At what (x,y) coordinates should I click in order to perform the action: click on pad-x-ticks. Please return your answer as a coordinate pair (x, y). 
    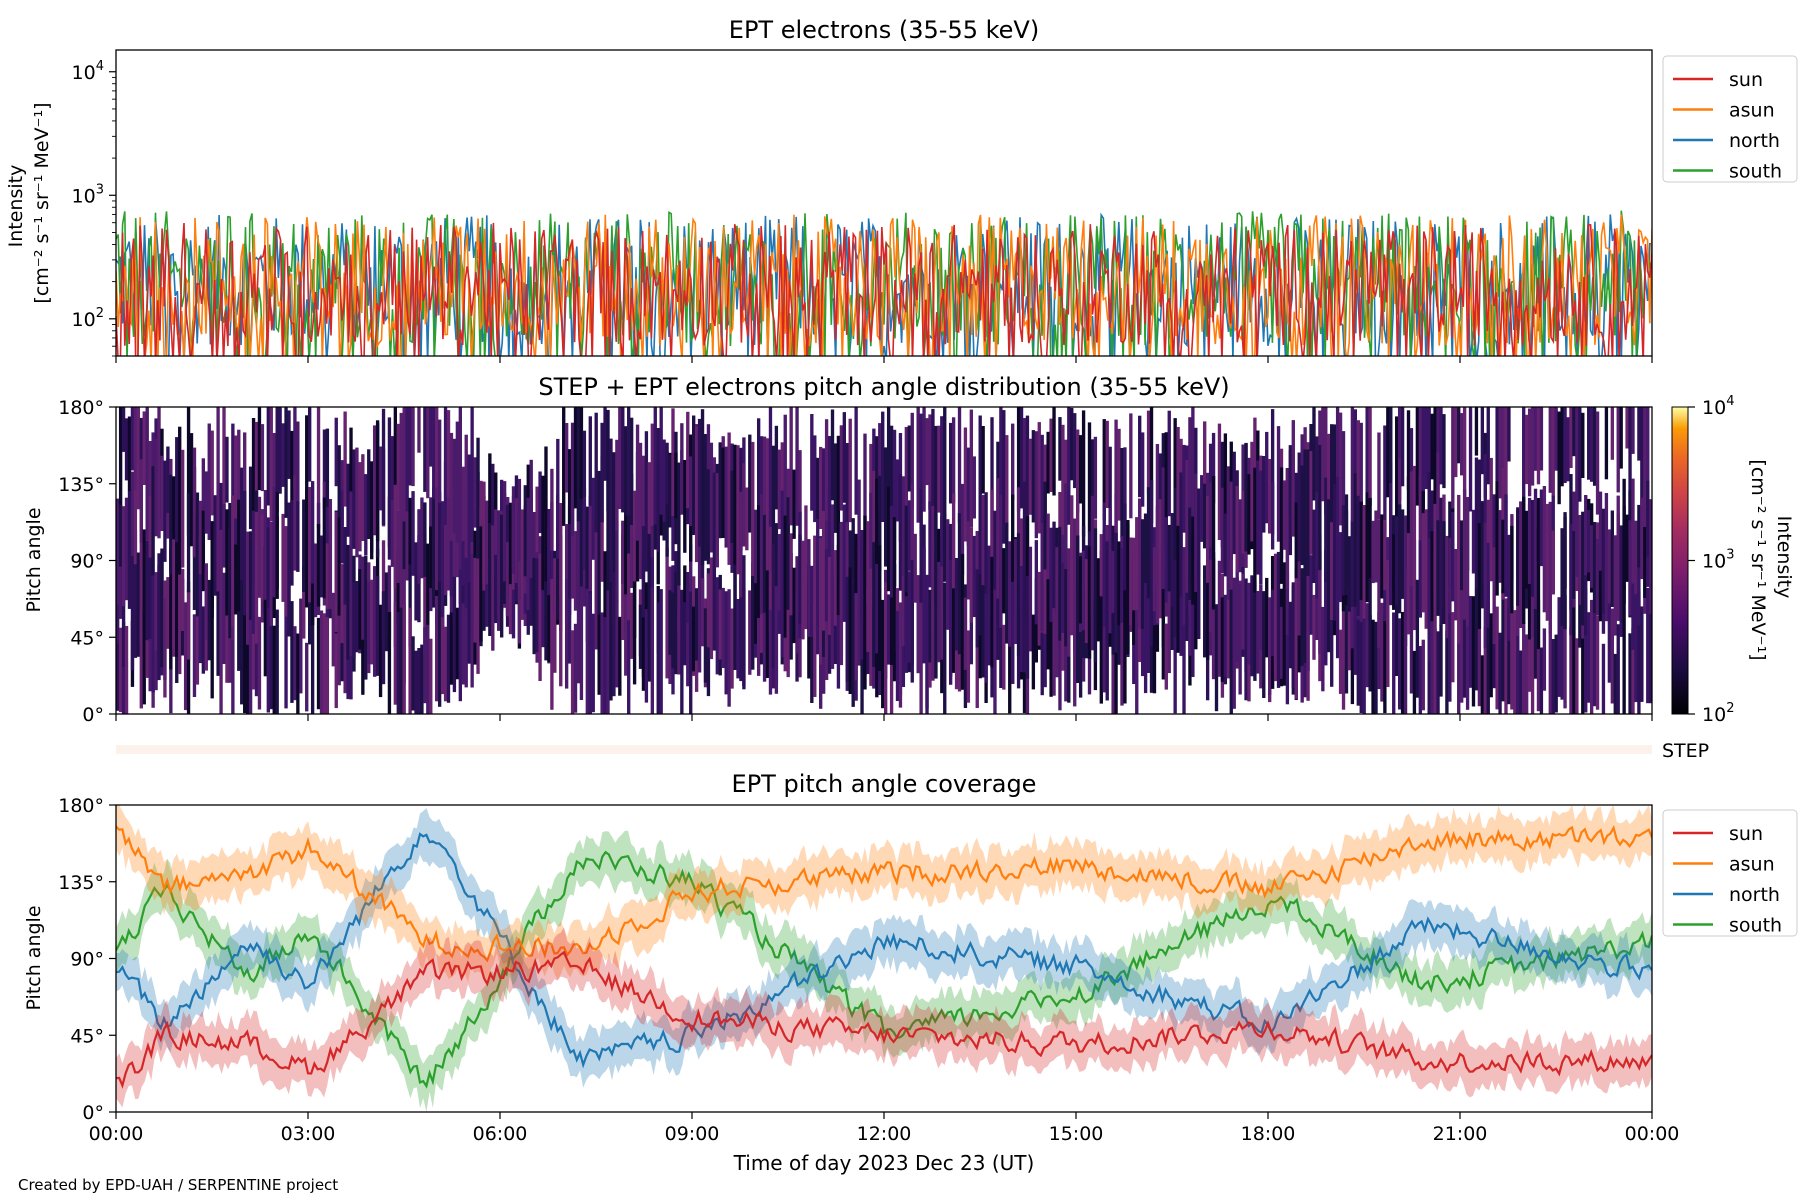
    Looking at the image, I should click on (884, 717).